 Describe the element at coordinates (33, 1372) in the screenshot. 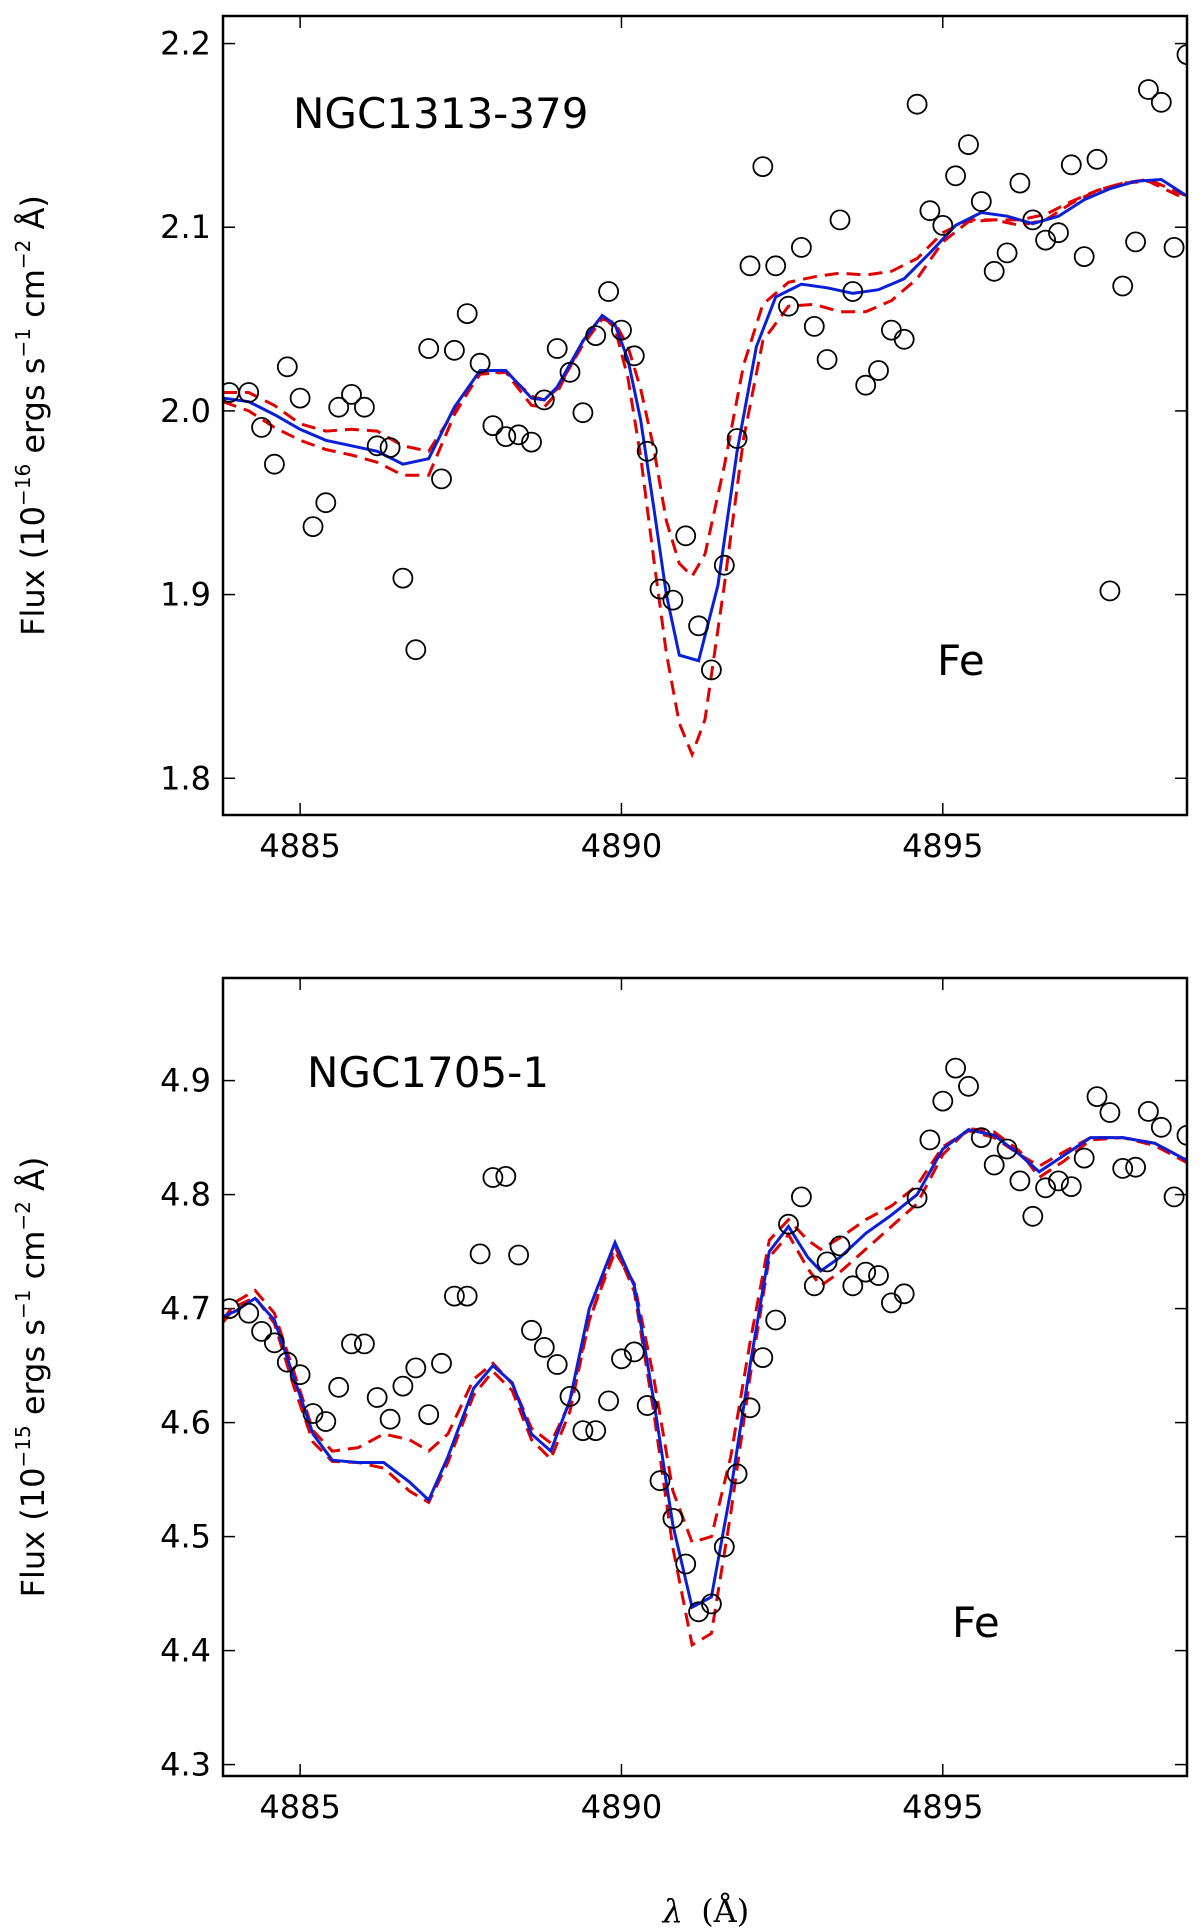

I see `y-axis-label-text: ergs s` at that location.